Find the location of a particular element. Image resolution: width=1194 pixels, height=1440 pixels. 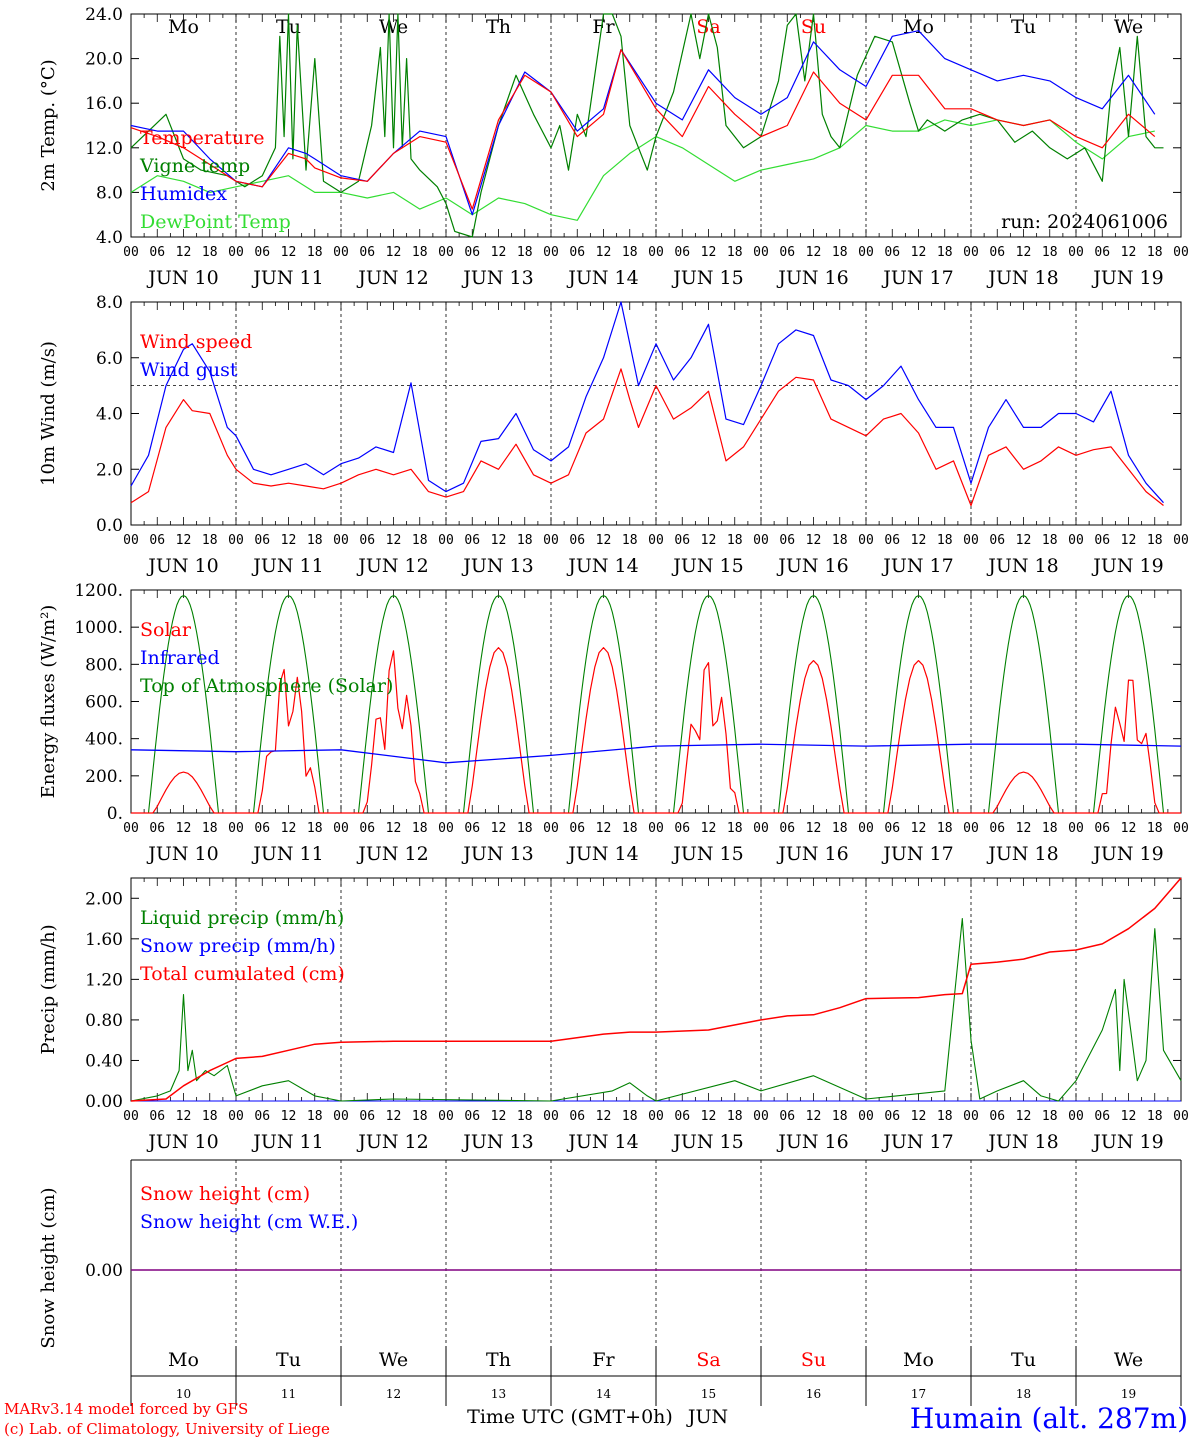

day-number: 19 is located at coordinates (1128, 1394).